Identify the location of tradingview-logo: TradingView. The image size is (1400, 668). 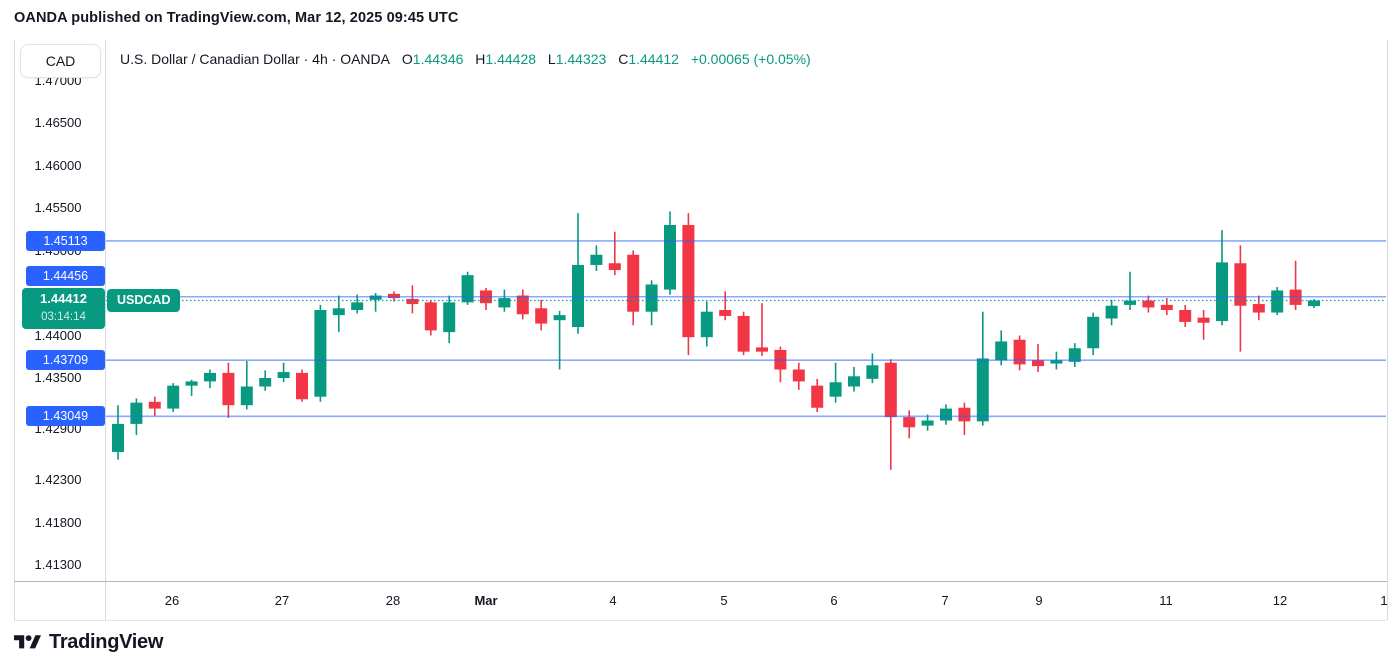
(88, 642).